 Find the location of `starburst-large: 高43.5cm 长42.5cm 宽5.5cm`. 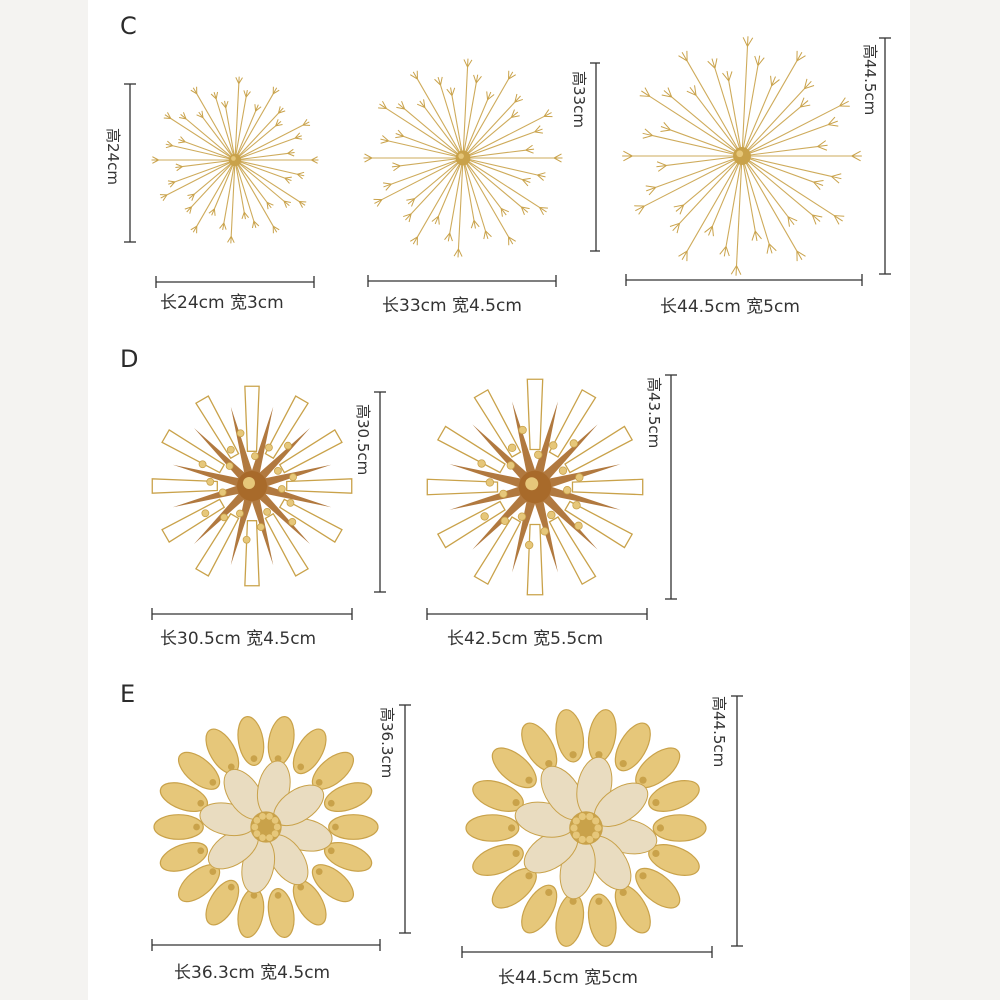

starburst-large: 高43.5cm 长42.5cm 宽5.5cm is located at coordinates (552, 512).